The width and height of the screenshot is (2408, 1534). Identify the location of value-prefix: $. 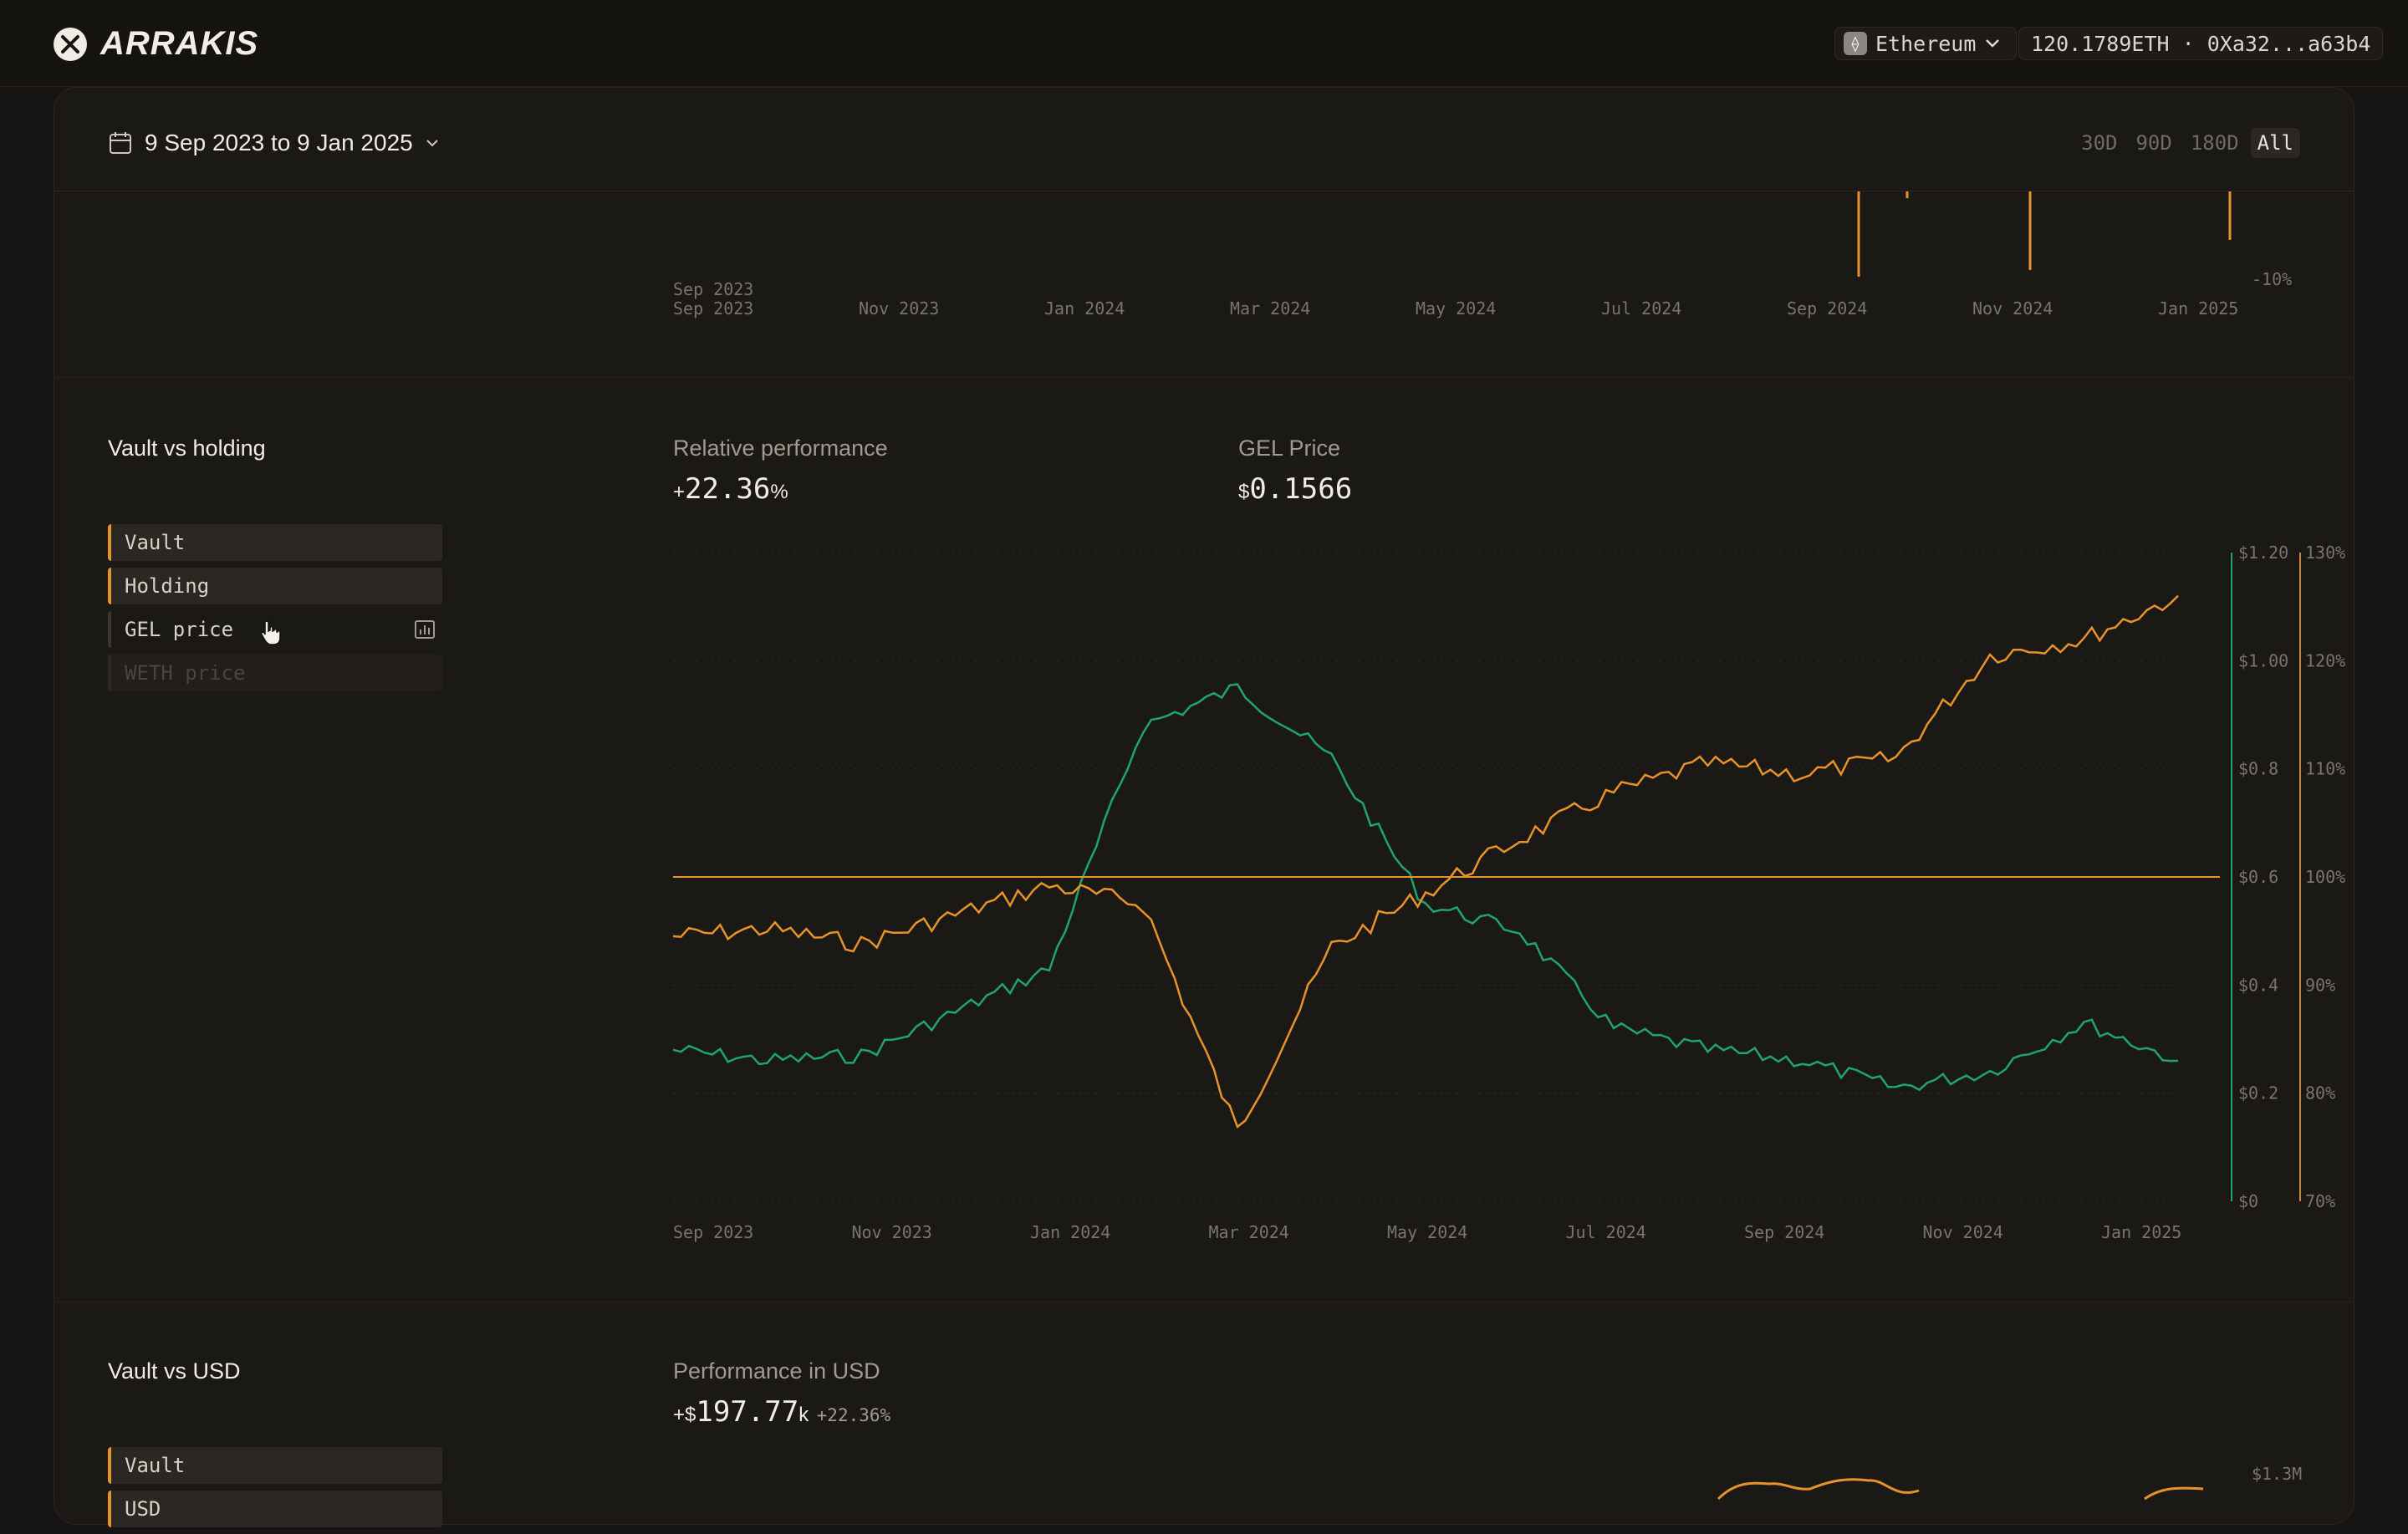
(1244, 492).